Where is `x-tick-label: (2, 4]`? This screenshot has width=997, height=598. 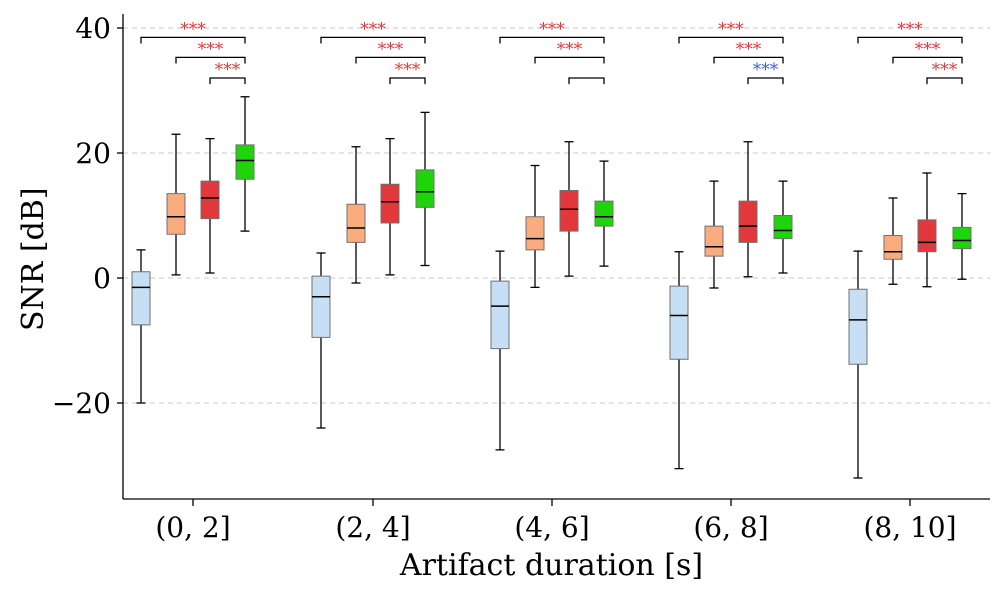 x-tick-label: (2, 4] is located at coordinates (372, 527).